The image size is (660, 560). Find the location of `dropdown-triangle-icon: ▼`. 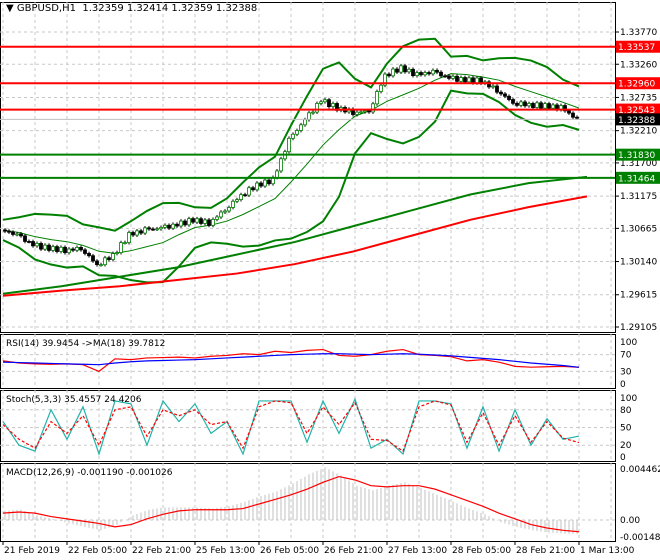

dropdown-triangle-icon: ▼ is located at coordinates (10, 8).